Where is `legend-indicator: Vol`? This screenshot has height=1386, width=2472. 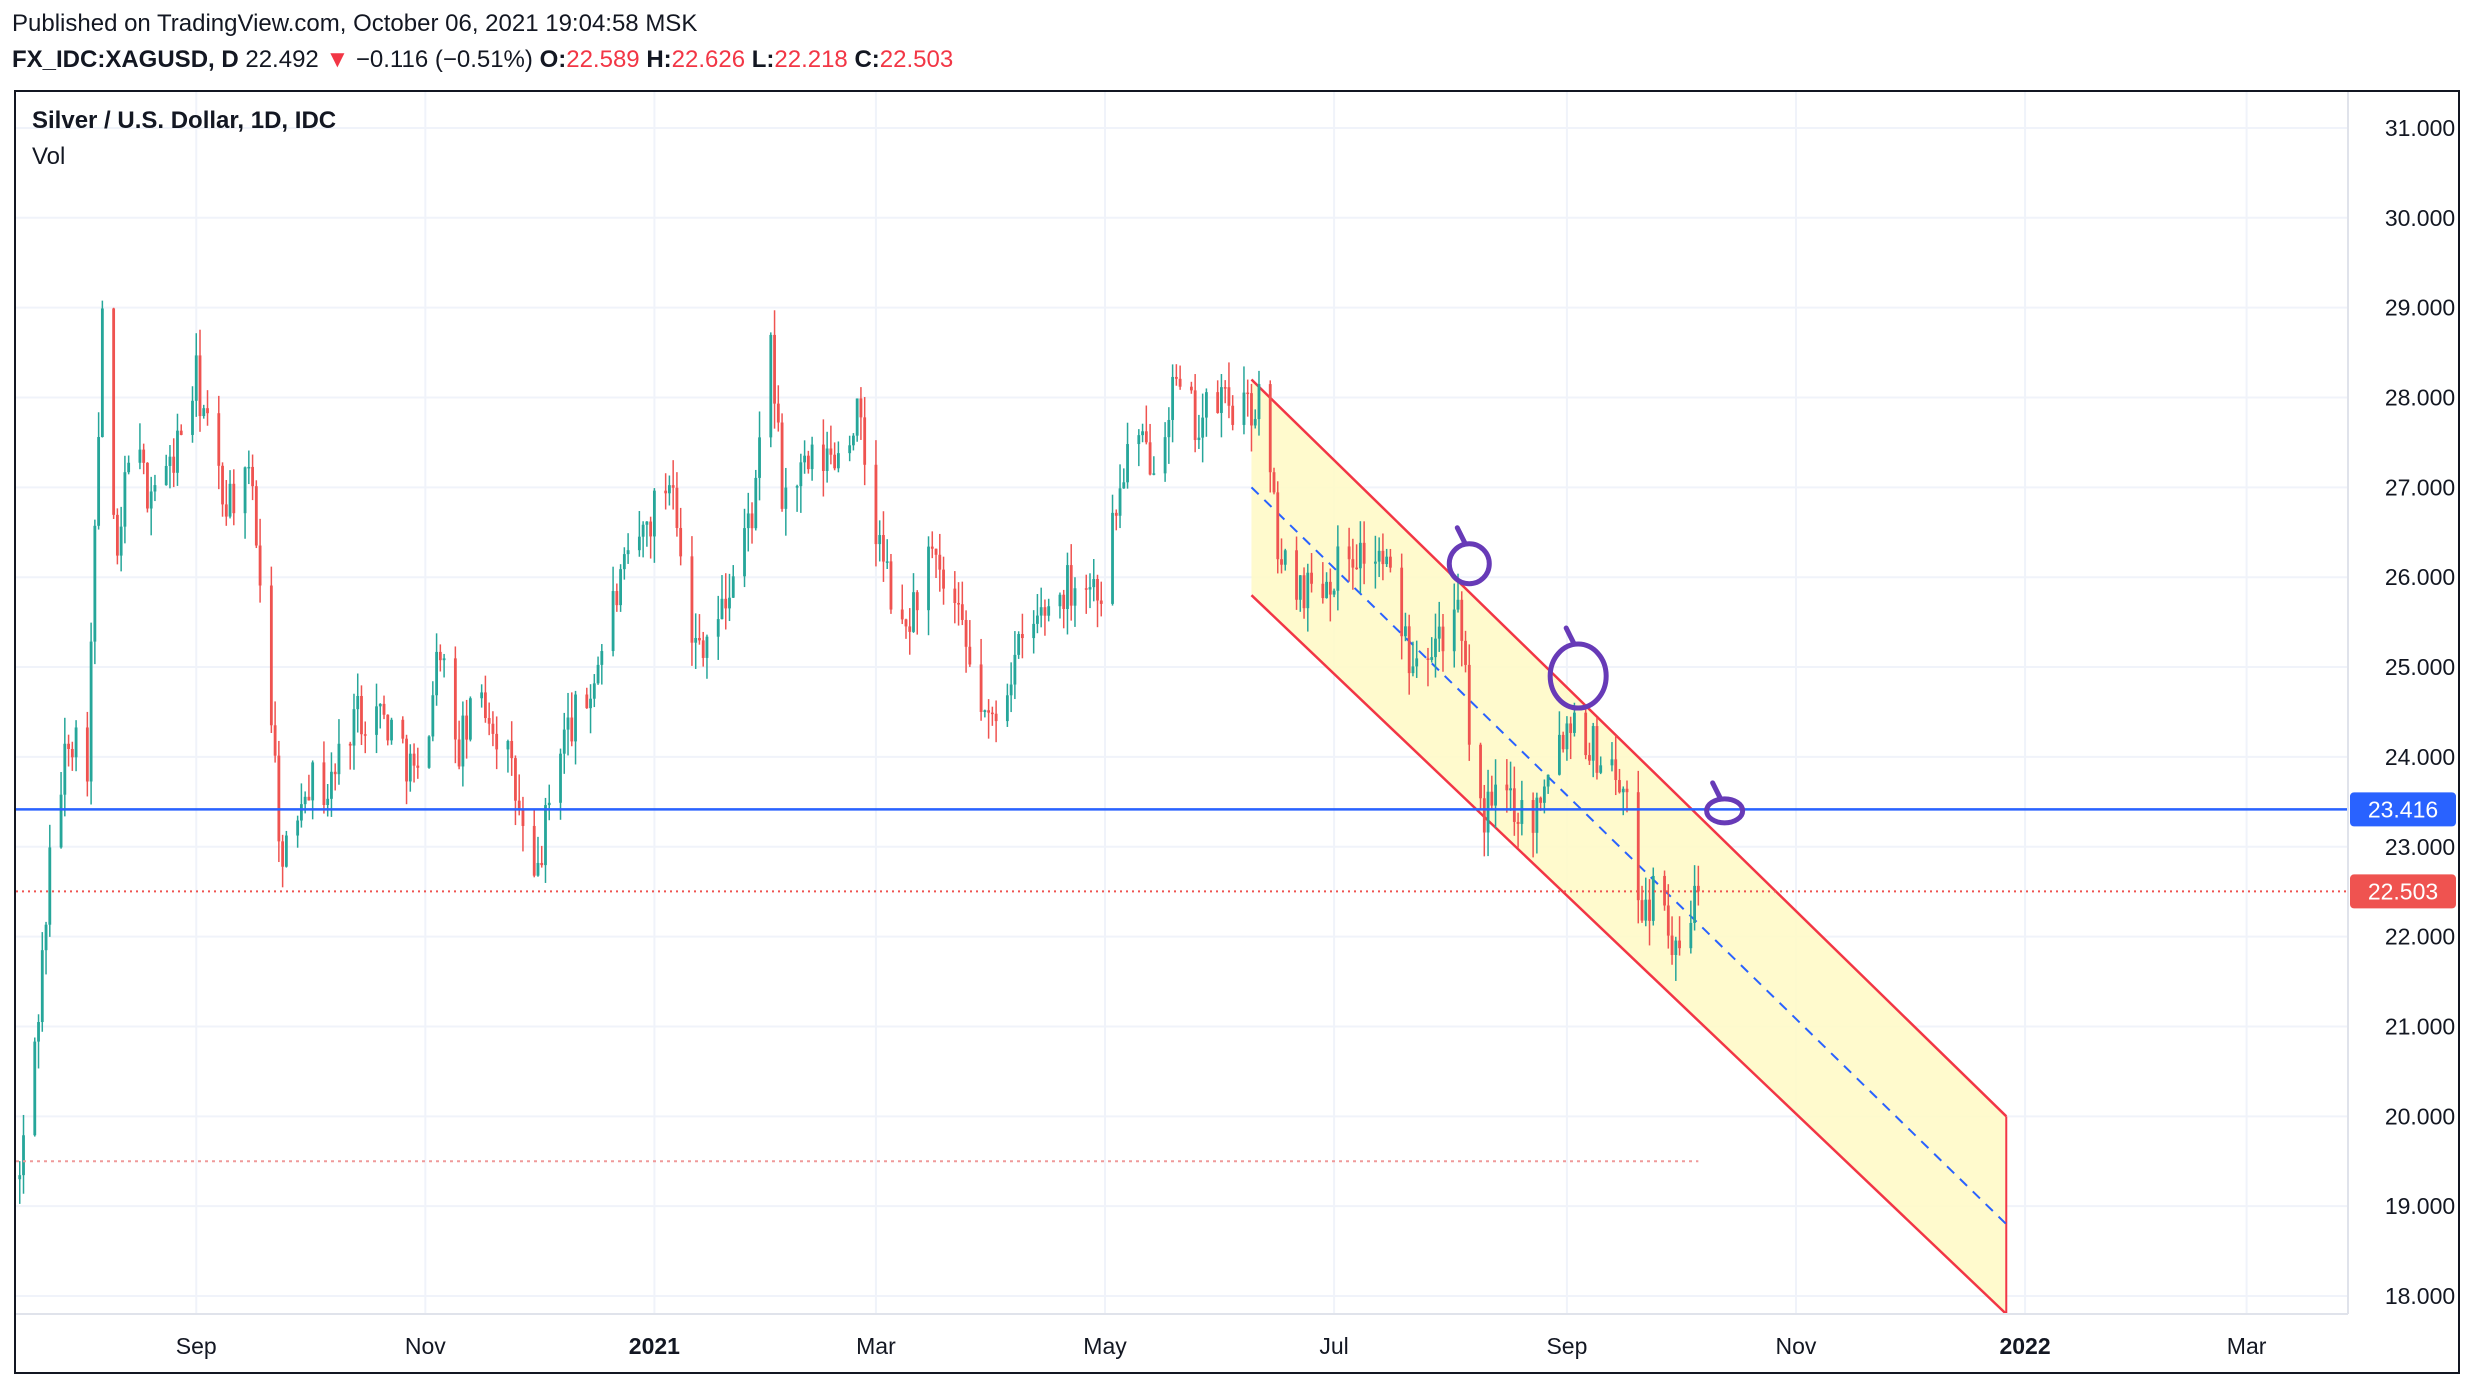 legend-indicator: Vol is located at coordinates (48, 156).